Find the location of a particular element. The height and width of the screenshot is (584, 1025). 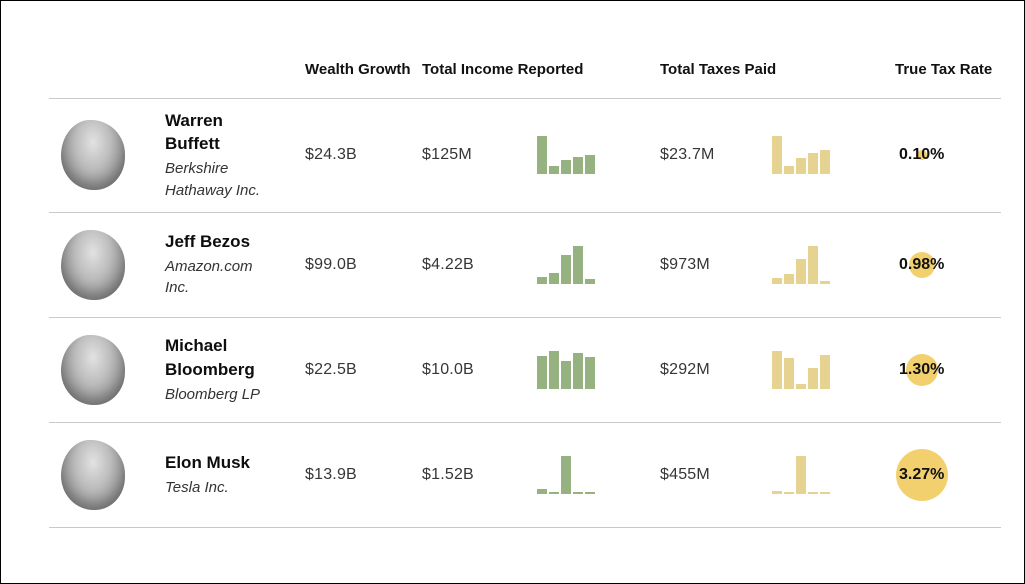

person-photo-michael-bloomberg is located at coordinates (93, 369).